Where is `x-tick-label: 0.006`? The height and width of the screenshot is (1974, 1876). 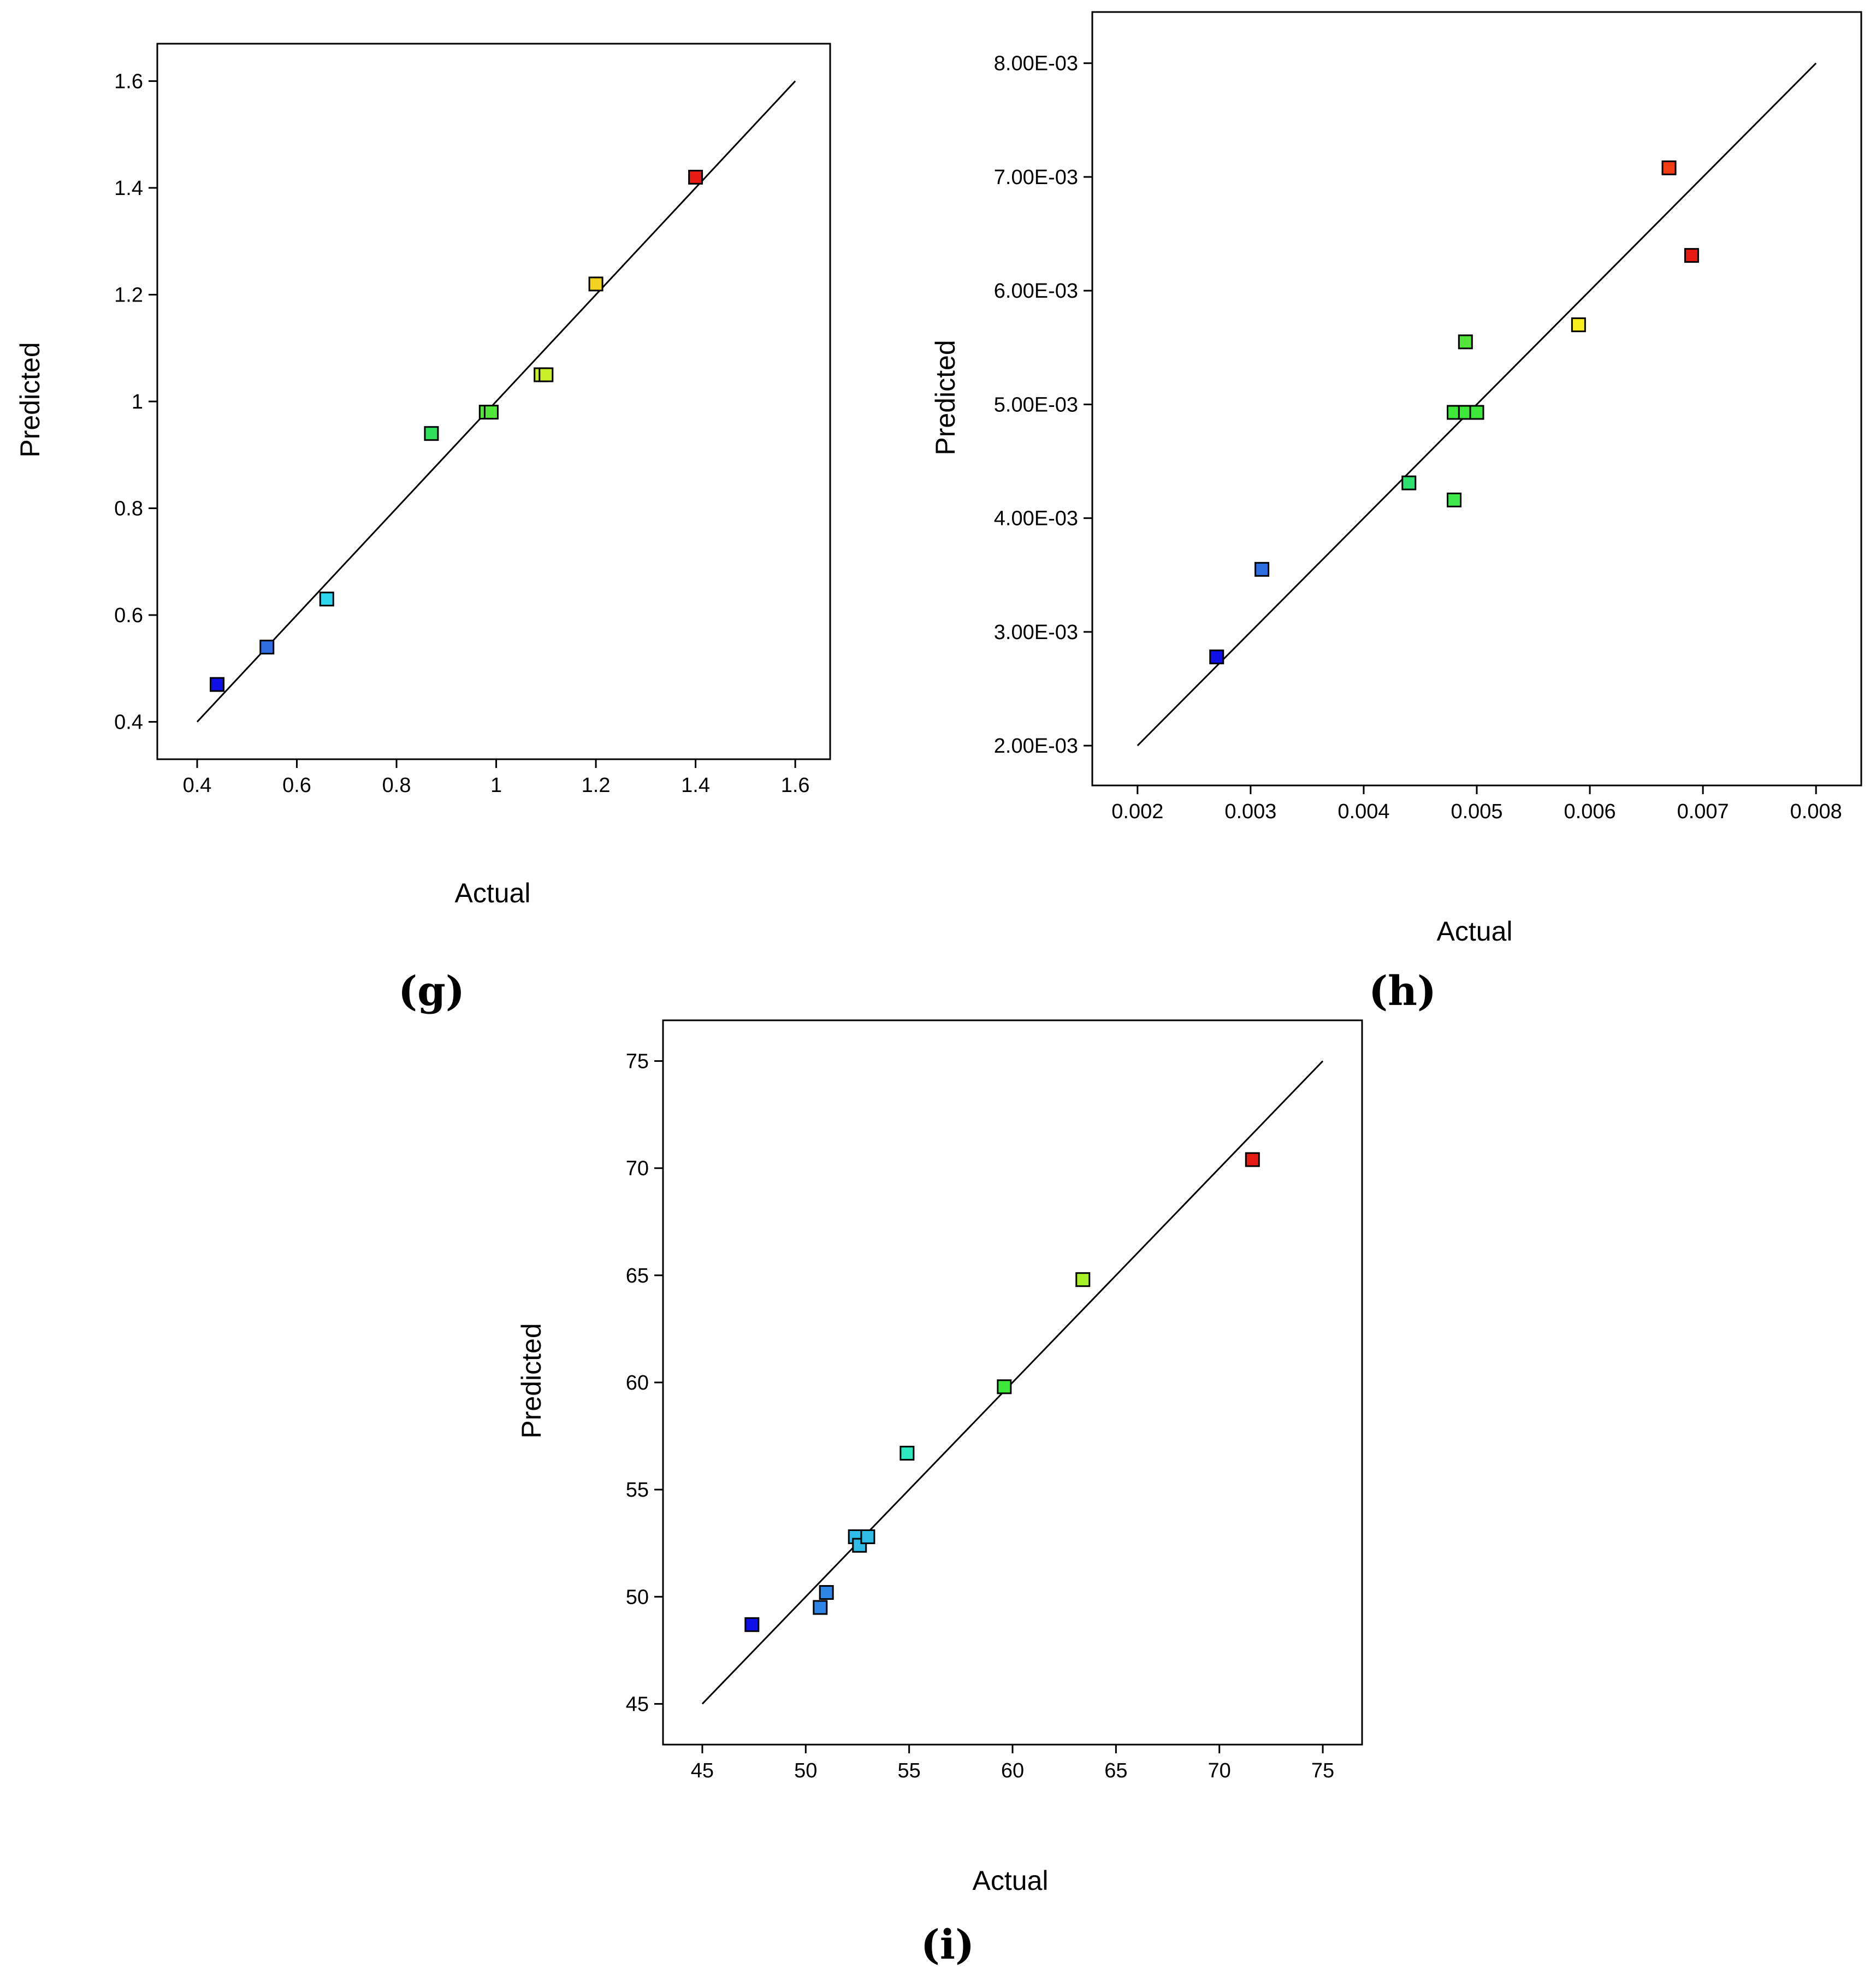
x-tick-label: 0.006 is located at coordinates (1590, 811).